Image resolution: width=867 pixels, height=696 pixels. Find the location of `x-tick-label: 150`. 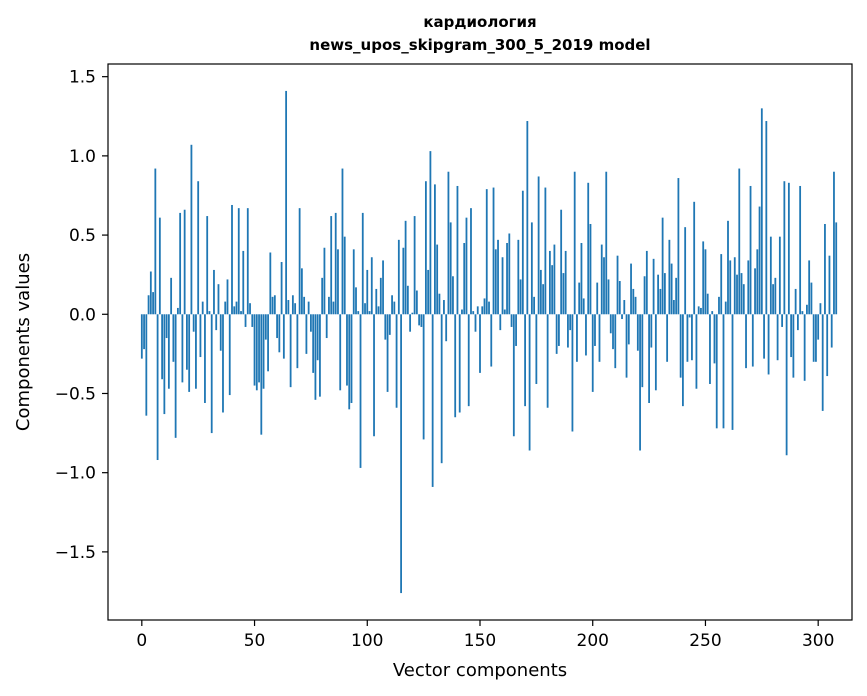

x-tick-label: 150 is located at coordinates (480, 641).